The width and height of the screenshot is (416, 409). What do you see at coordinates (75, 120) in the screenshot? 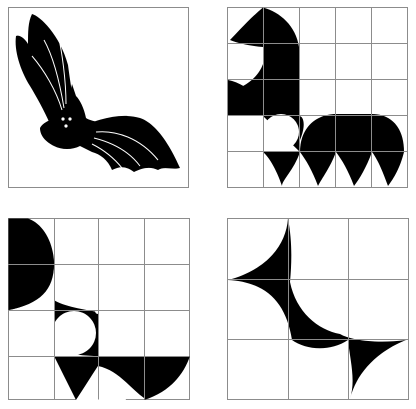
I see `bat-body` at bounding box center [75, 120].